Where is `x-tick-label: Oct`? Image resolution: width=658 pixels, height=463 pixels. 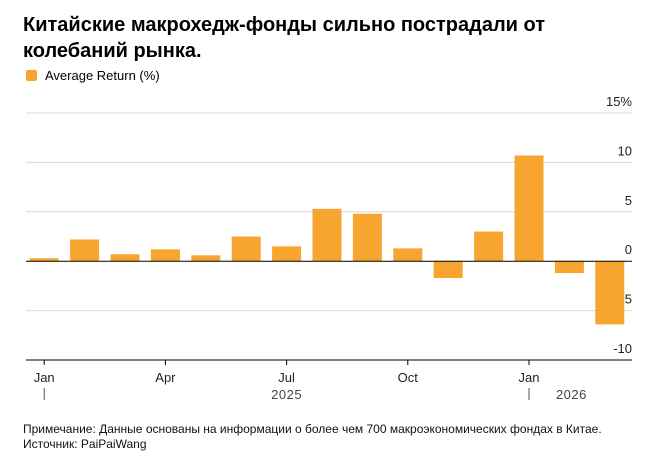
x-tick-label: Oct is located at coordinates (408, 377).